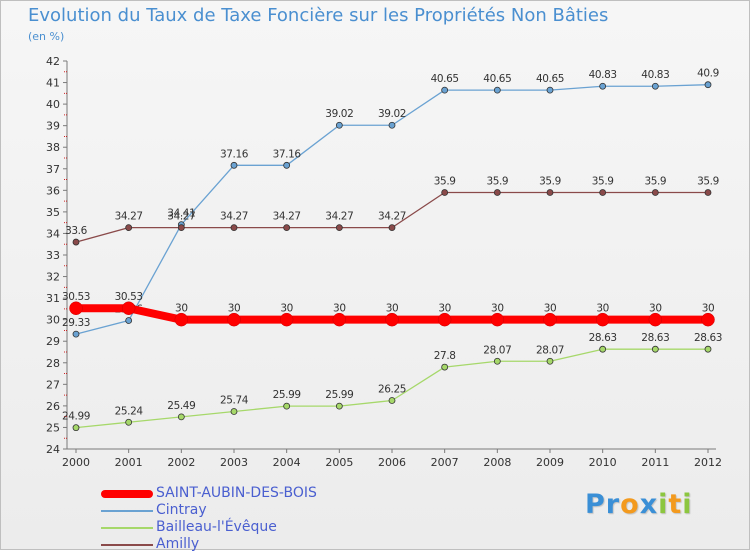  Describe the element at coordinates (708, 462) in the screenshot. I see `x-tick-label: 2012` at that location.